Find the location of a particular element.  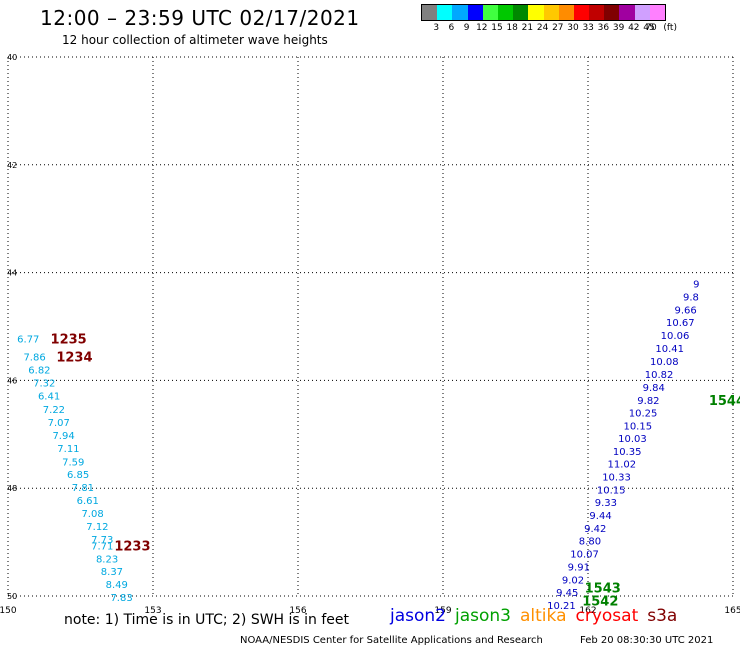

wave-height-value: 7.12 is located at coordinates (97, 527).